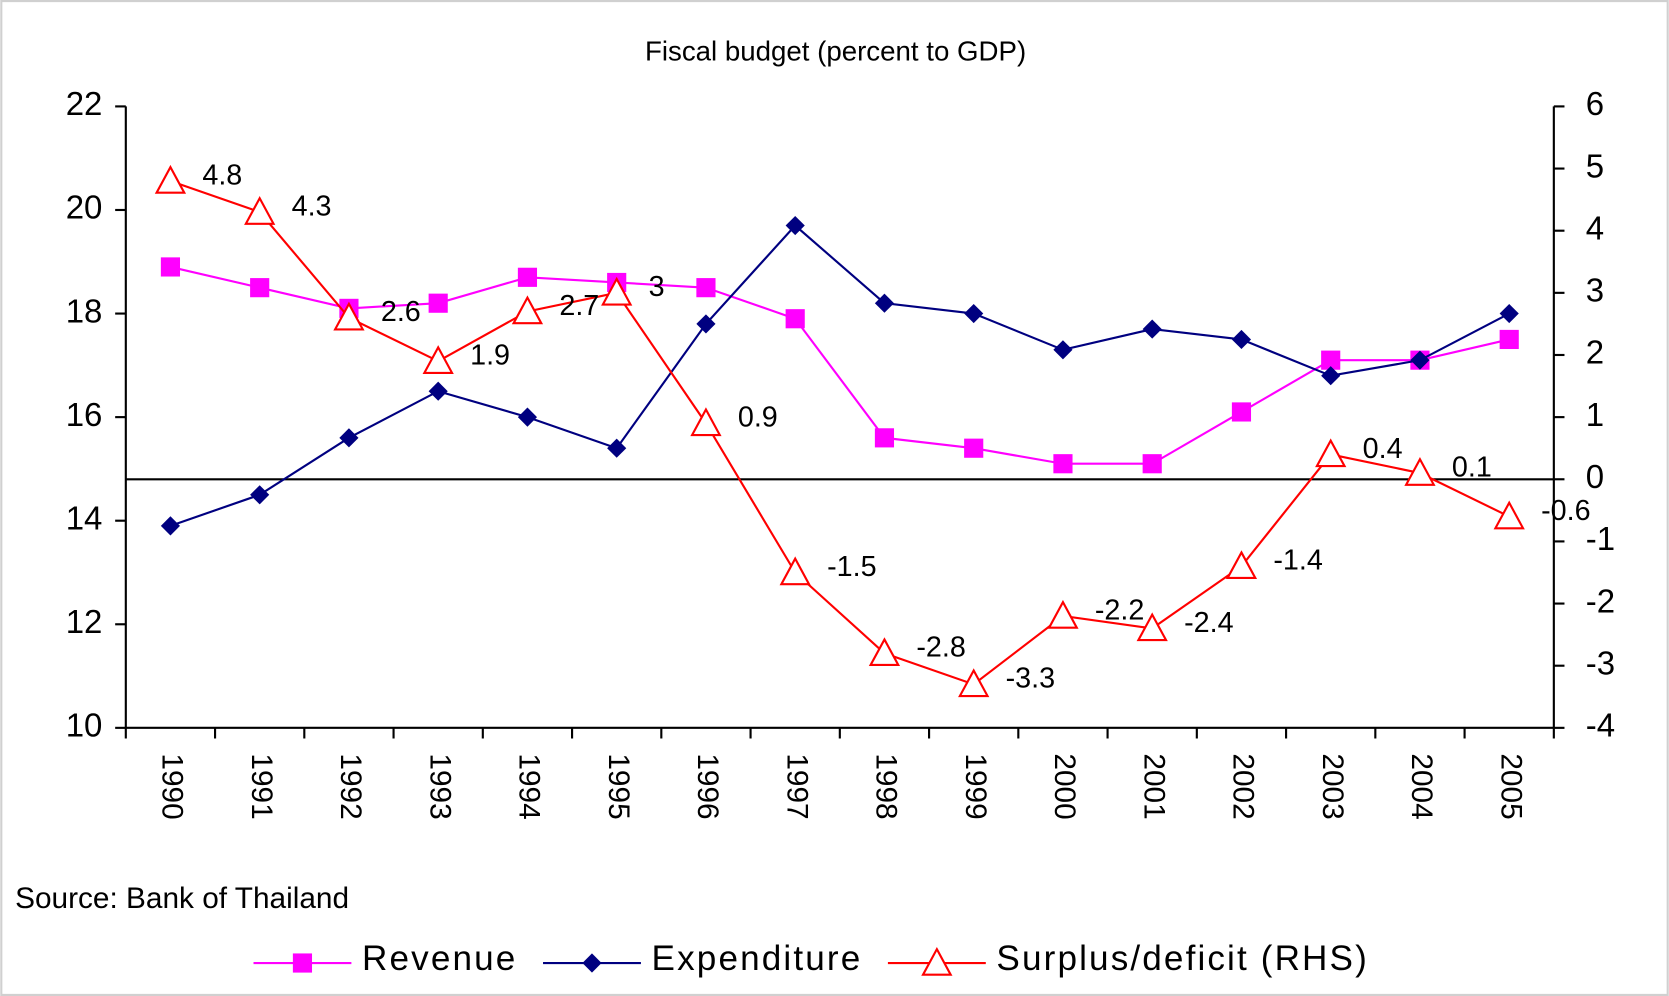  I want to click on data-label: -2.8, so click(941, 648).